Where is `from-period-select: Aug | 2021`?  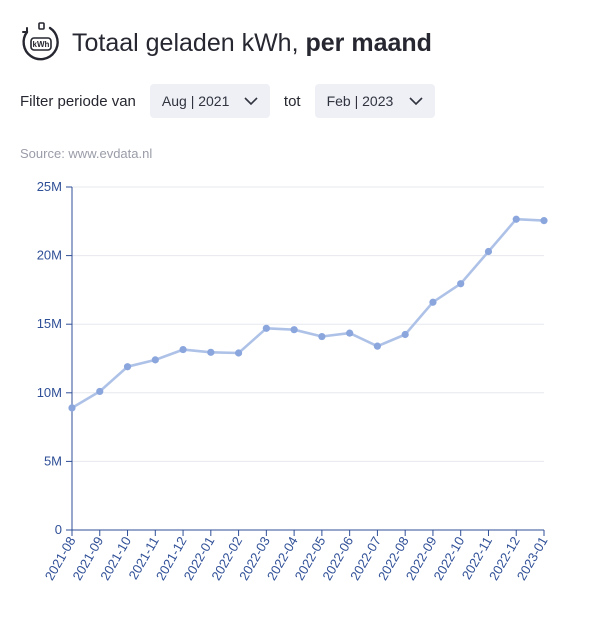
from-period-select: Aug | 2021 is located at coordinates (209, 101).